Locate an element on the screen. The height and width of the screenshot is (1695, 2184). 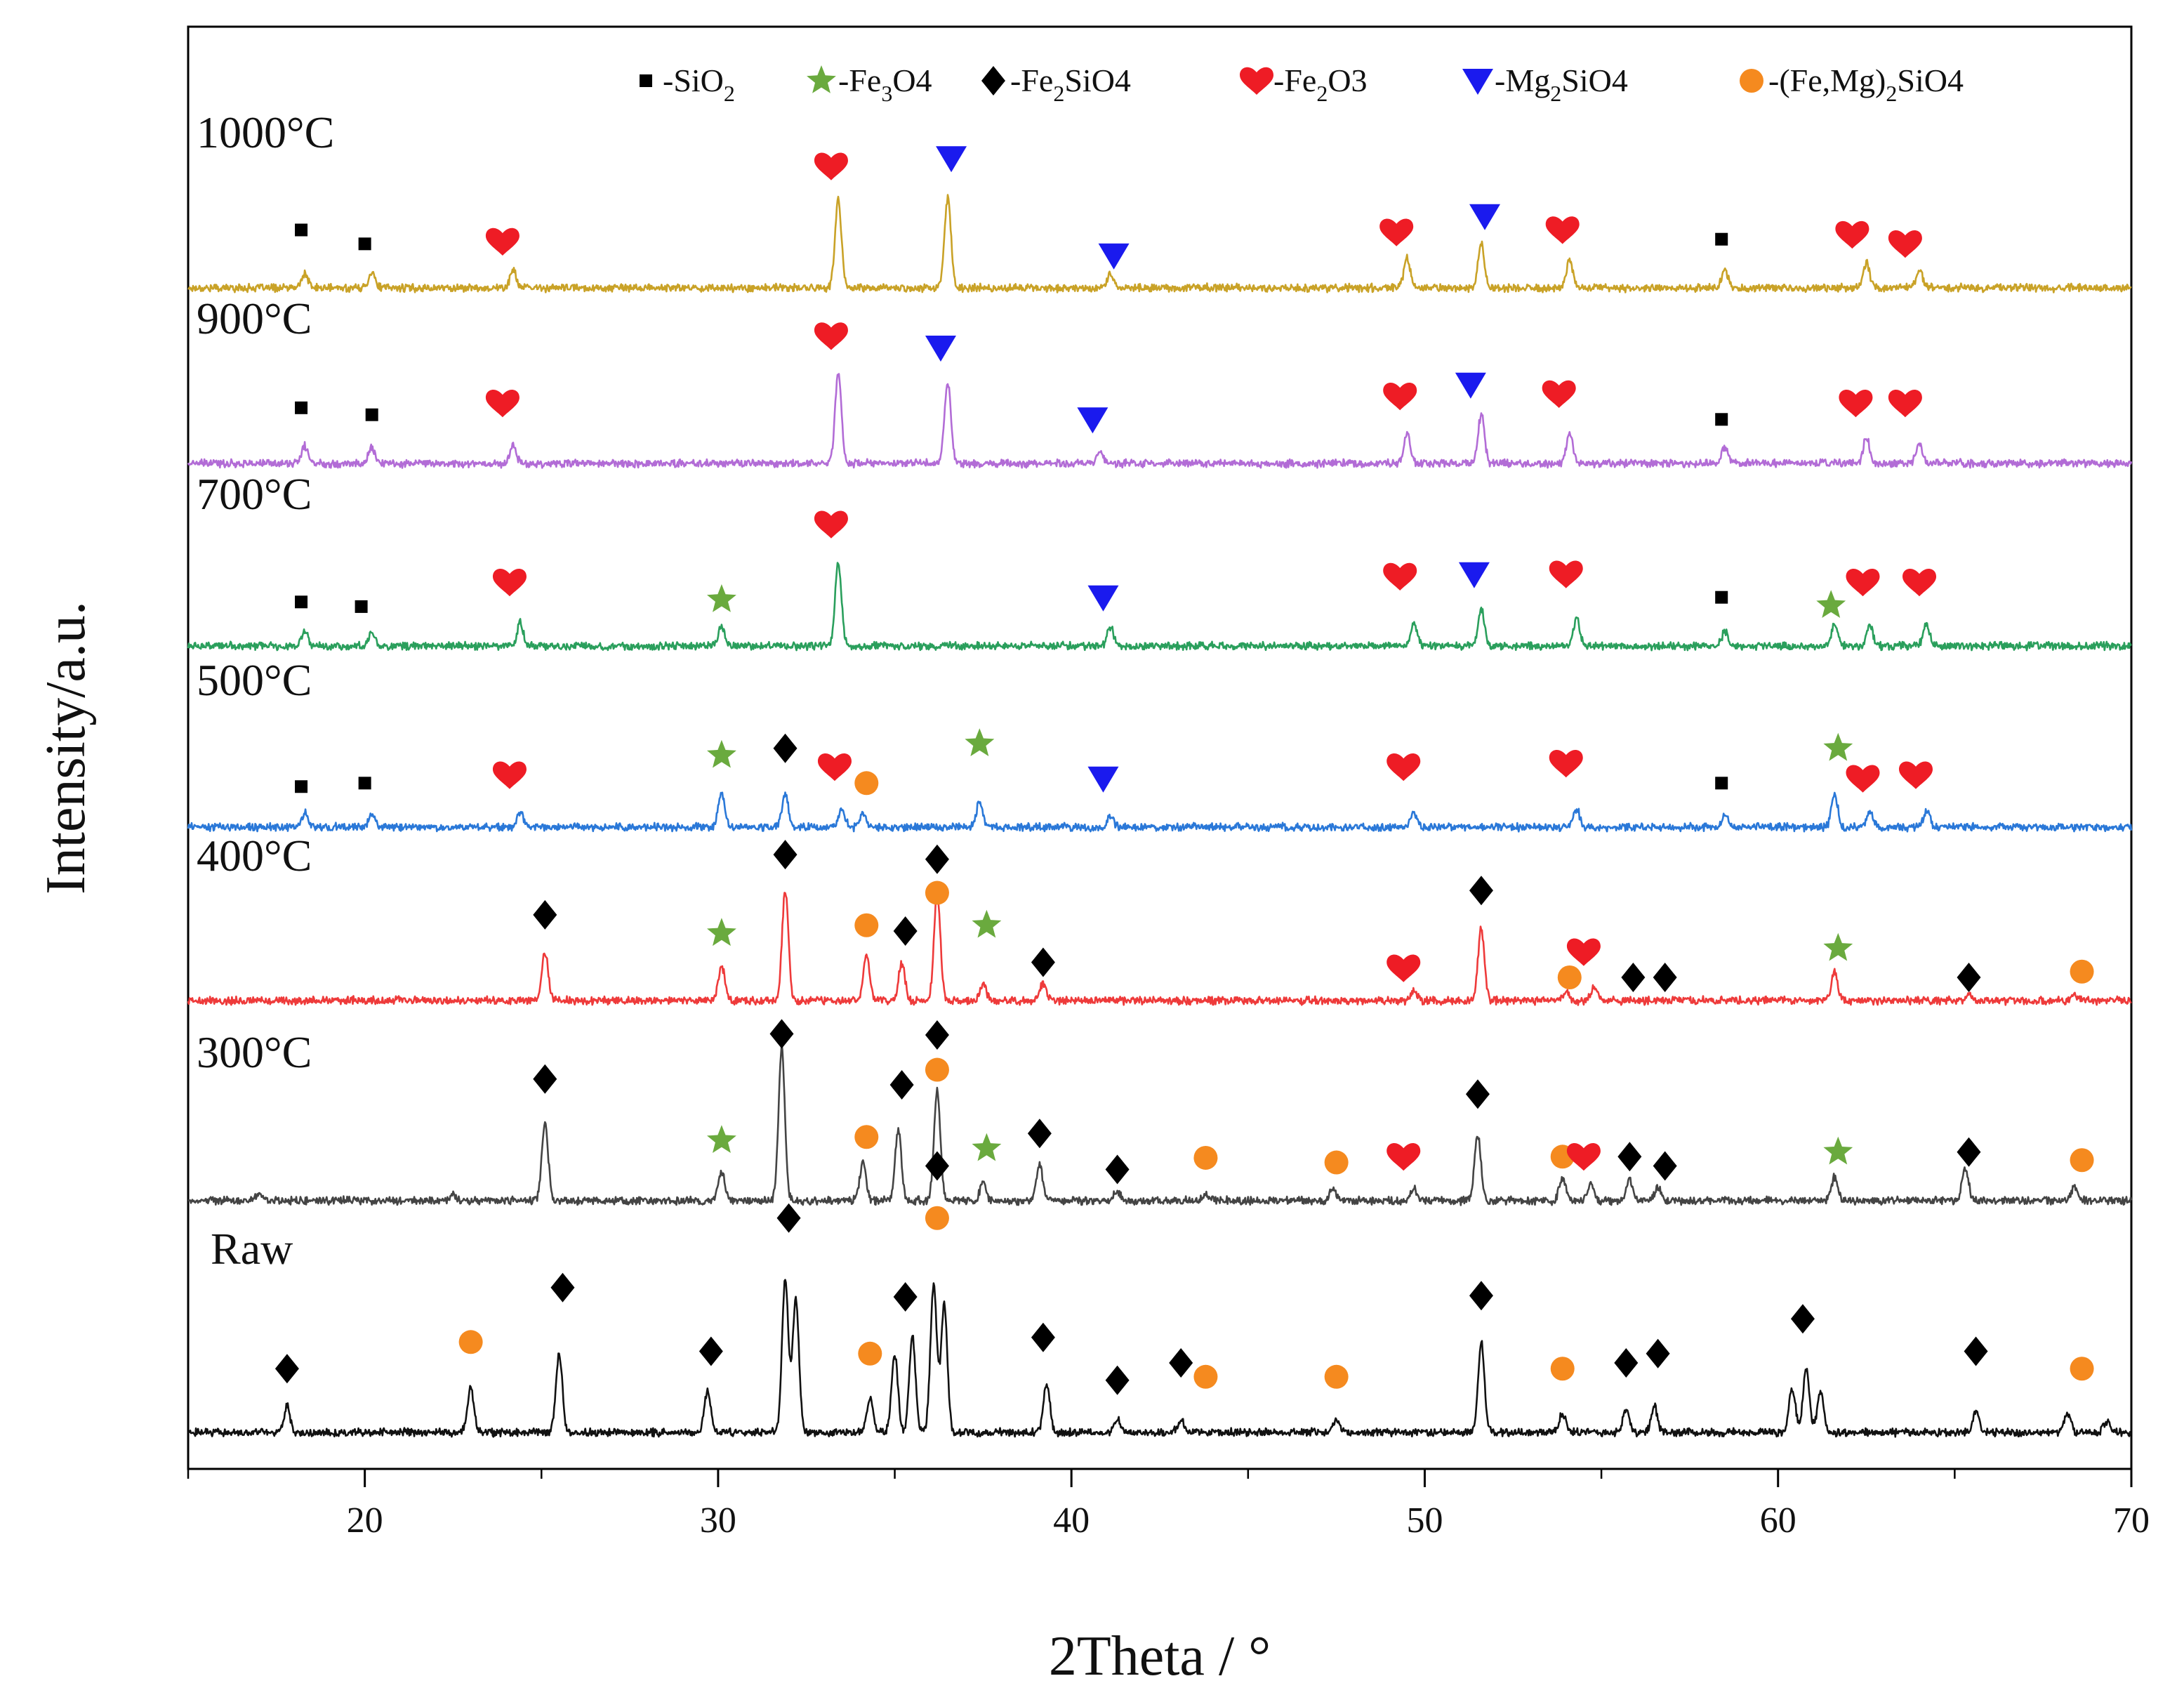
x-tick-label: 30 is located at coordinates (718, 1521).